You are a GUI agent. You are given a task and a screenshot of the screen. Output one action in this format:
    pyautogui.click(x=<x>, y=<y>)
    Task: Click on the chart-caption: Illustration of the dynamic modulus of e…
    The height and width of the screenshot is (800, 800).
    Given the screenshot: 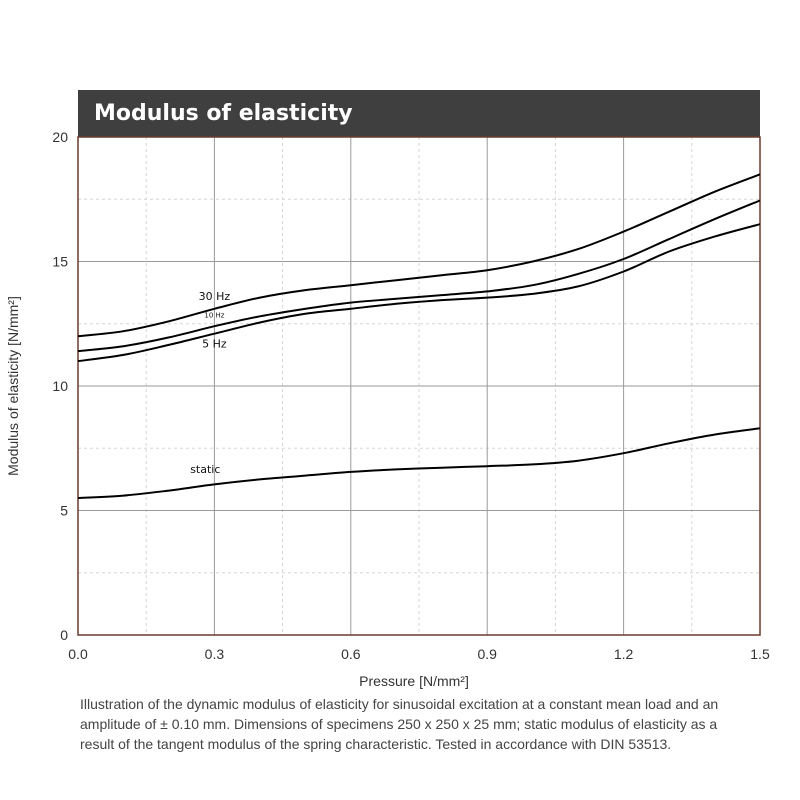 What is the action you would take?
    pyautogui.click(x=399, y=724)
    